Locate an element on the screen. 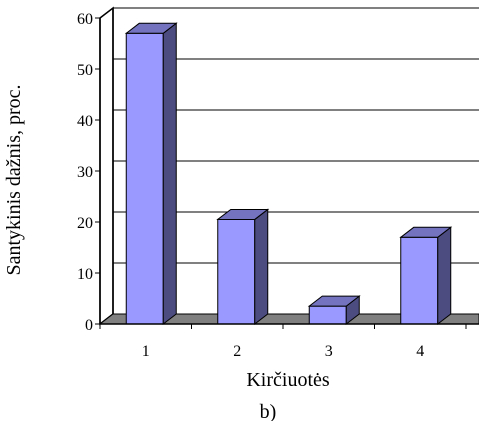 Image resolution: width=479 pixels, height=421 pixels. x-tick-label: 1 is located at coordinates (146, 351).